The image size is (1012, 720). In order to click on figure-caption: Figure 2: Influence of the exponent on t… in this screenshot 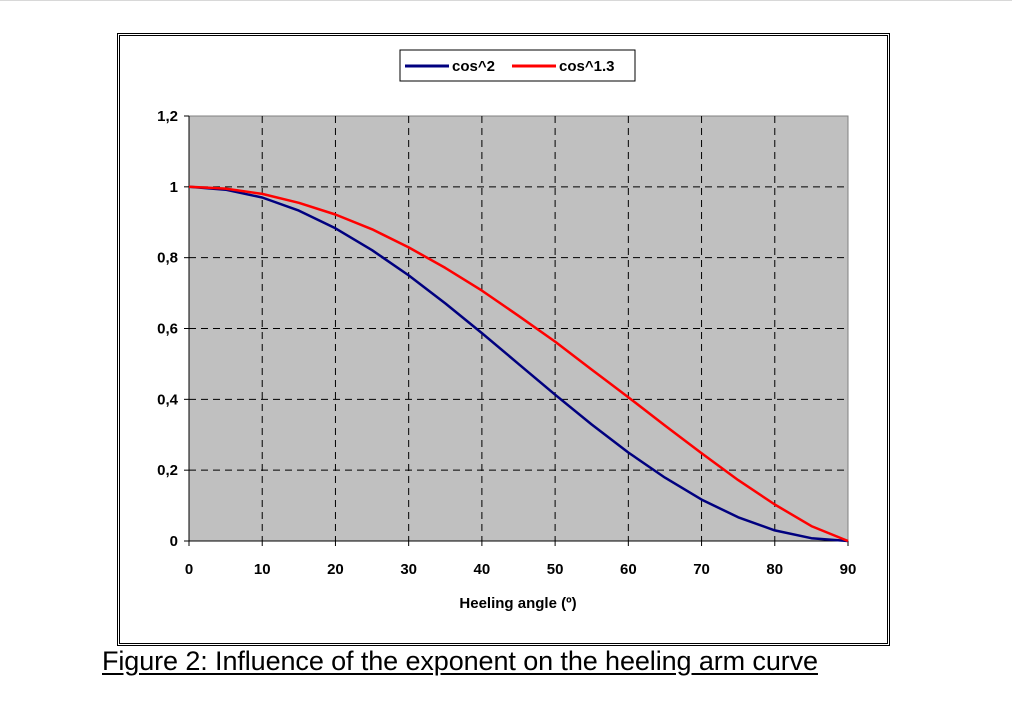, I will do `click(460, 661)`.